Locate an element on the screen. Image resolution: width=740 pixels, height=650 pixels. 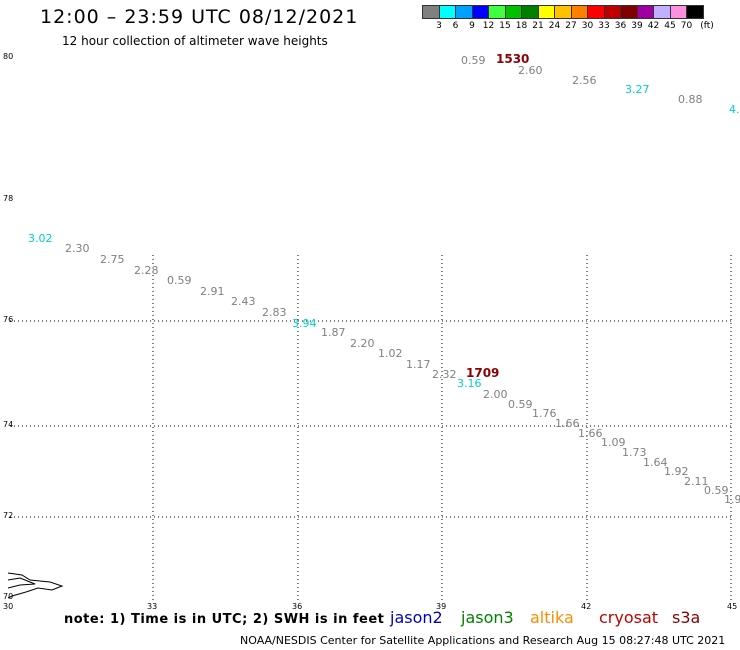
wave-height-value: 2.32 is located at coordinates (444, 374).